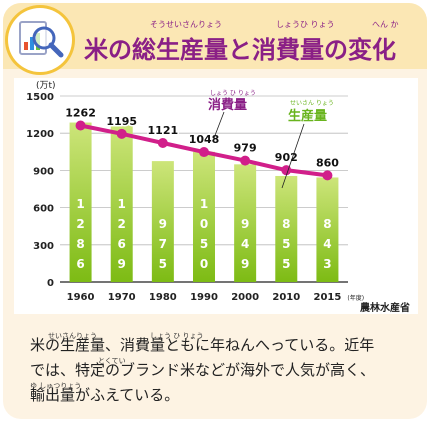 The image size is (432, 424). Describe the element at coordinates (233, 93) in the screenshot. I see `consumption-ruby: しょう ひ りょう` at that location.